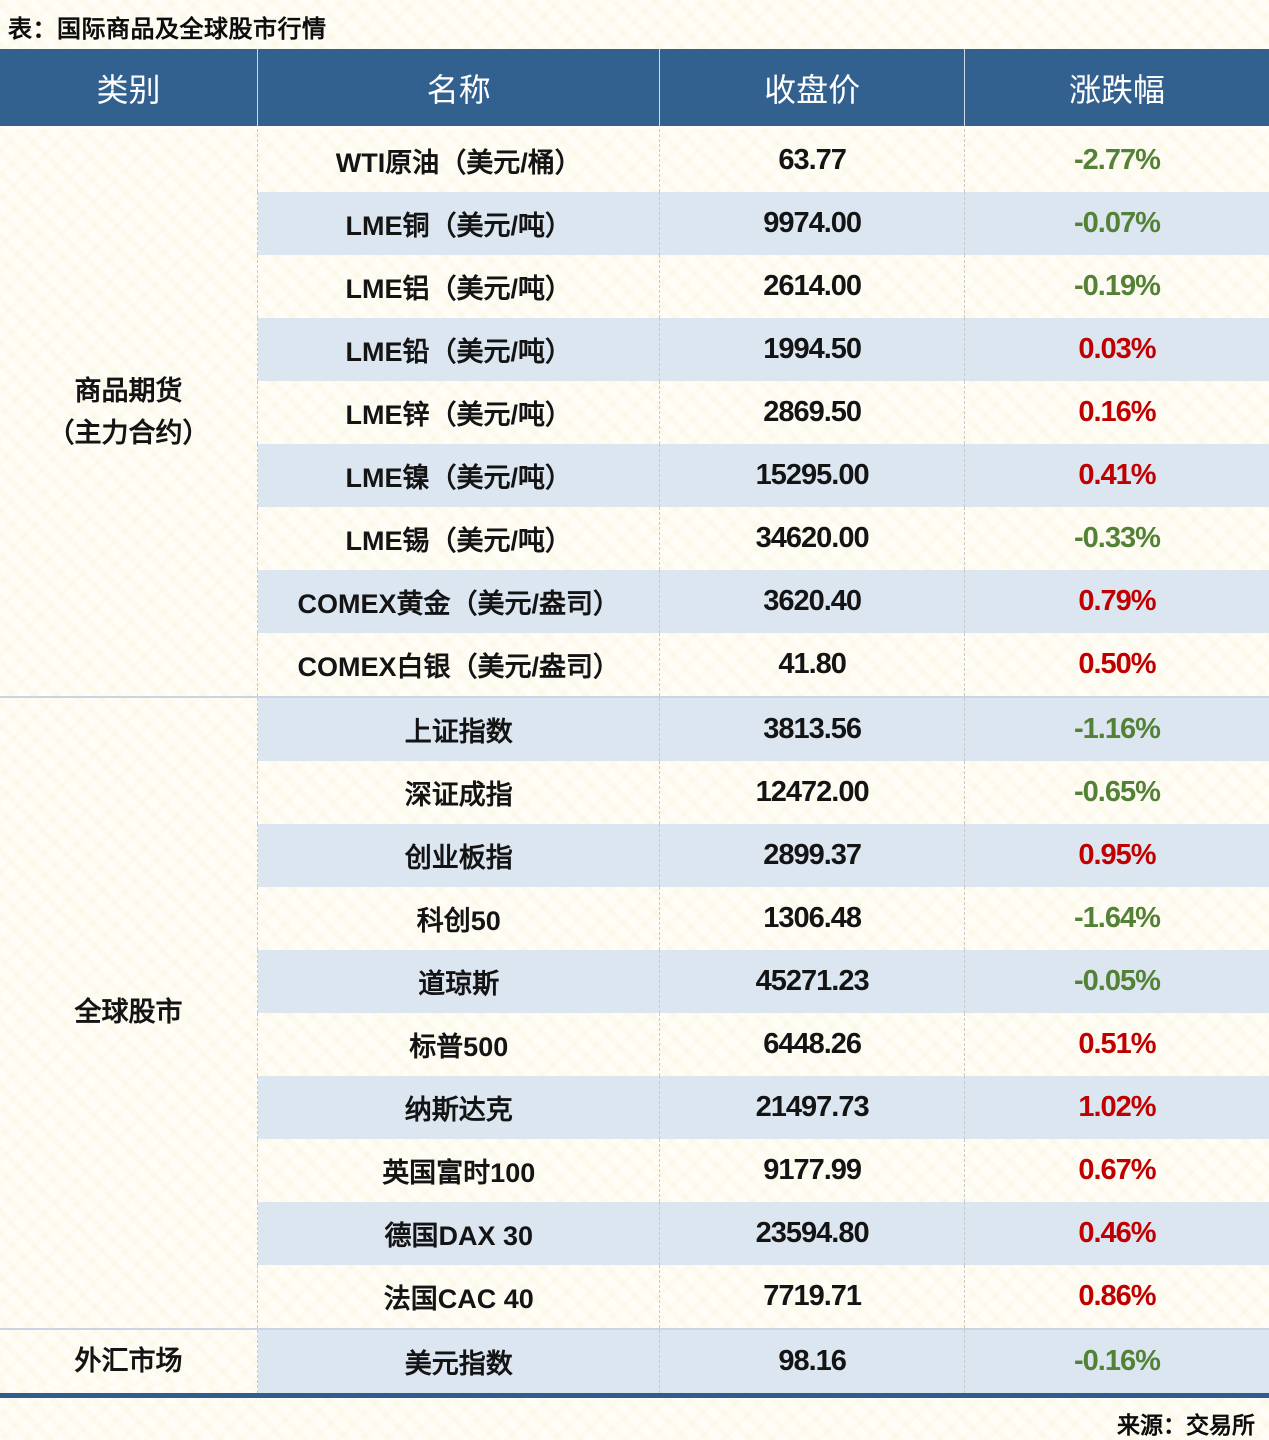  What do you see at coordinates (459, 349) in the screenshot?
I see `name-cell: LME铅（美元/吨）` at bounding box center [459, 349].